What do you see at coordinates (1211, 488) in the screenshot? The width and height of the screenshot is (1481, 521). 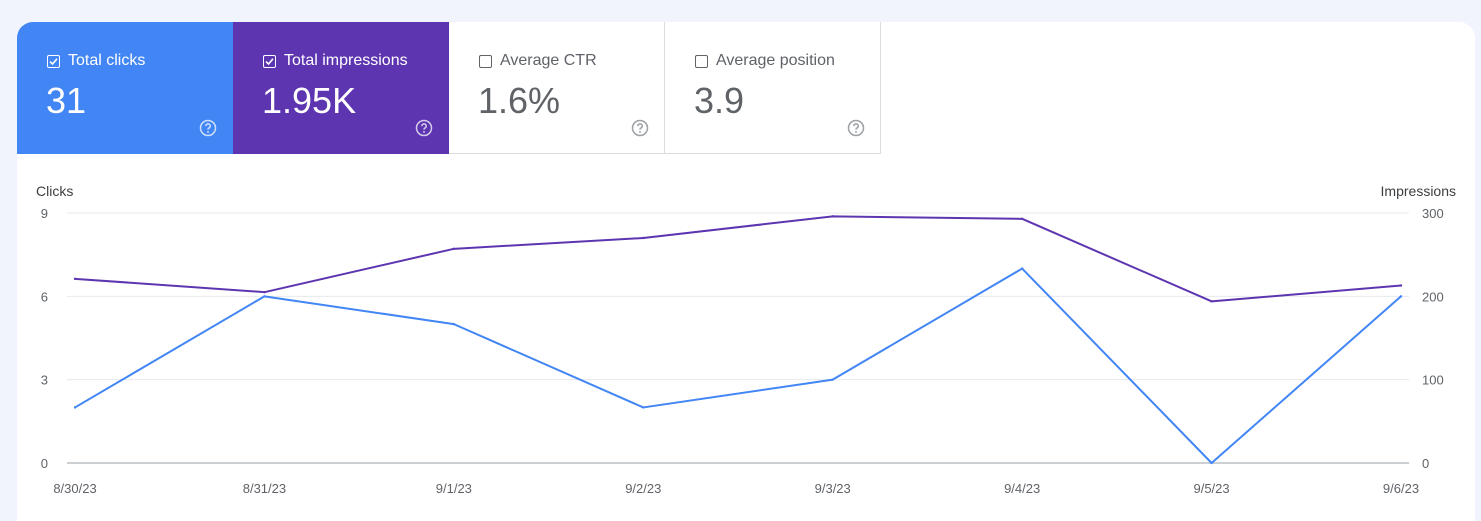 I see `x-tick-label: 9/5/23` at bounding box center [1211, 488].